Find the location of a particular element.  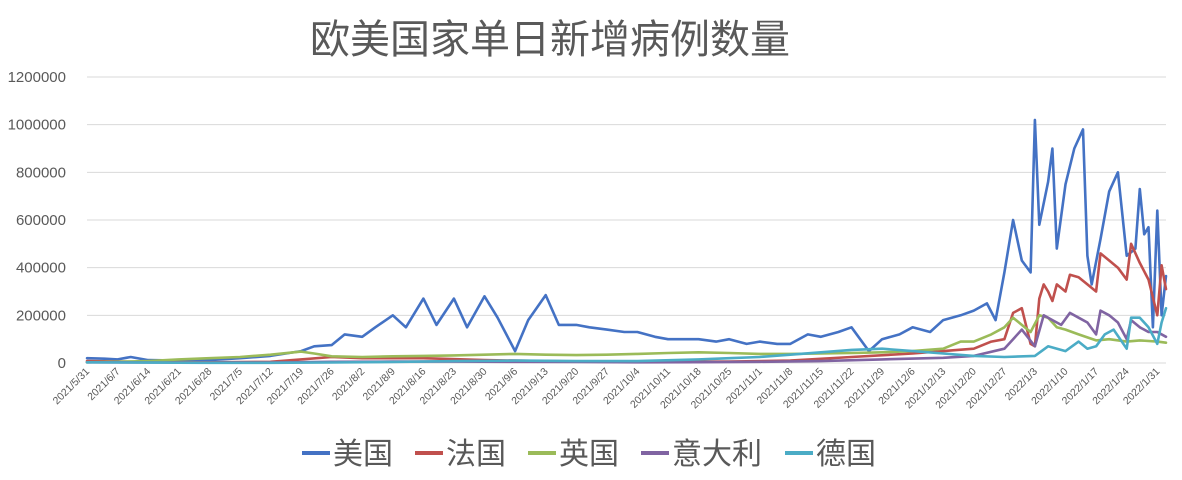

y-tick-label: 1000000 is located at coordinates (37, 125).